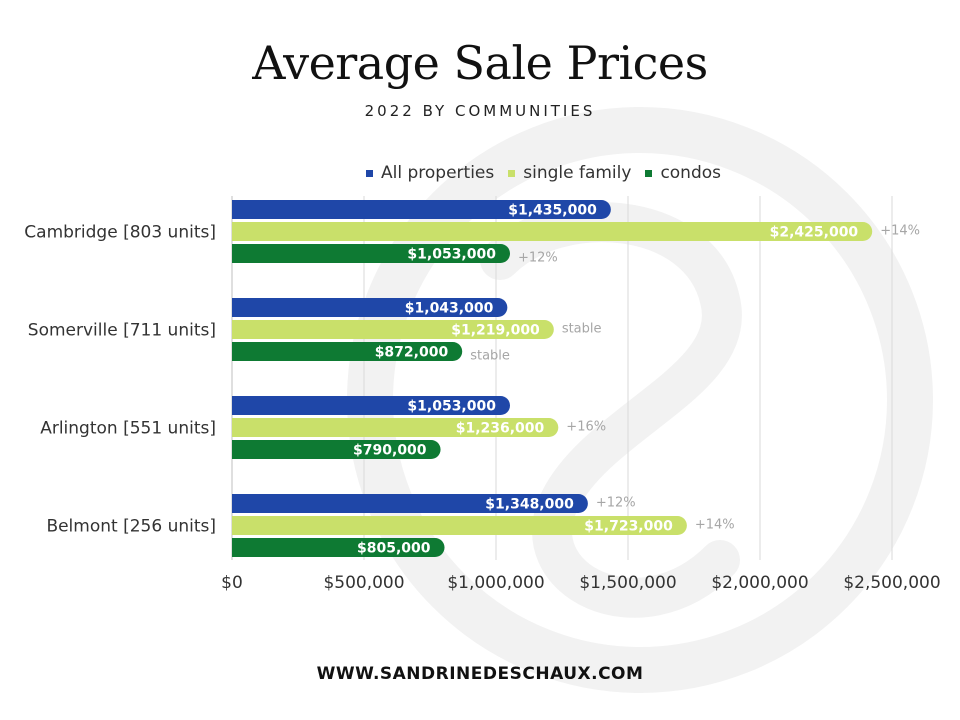  Describe the element at coordinates (131, 527) in the screenshot. I see `category-label-belmont: Belmont [256 units]` at that location.